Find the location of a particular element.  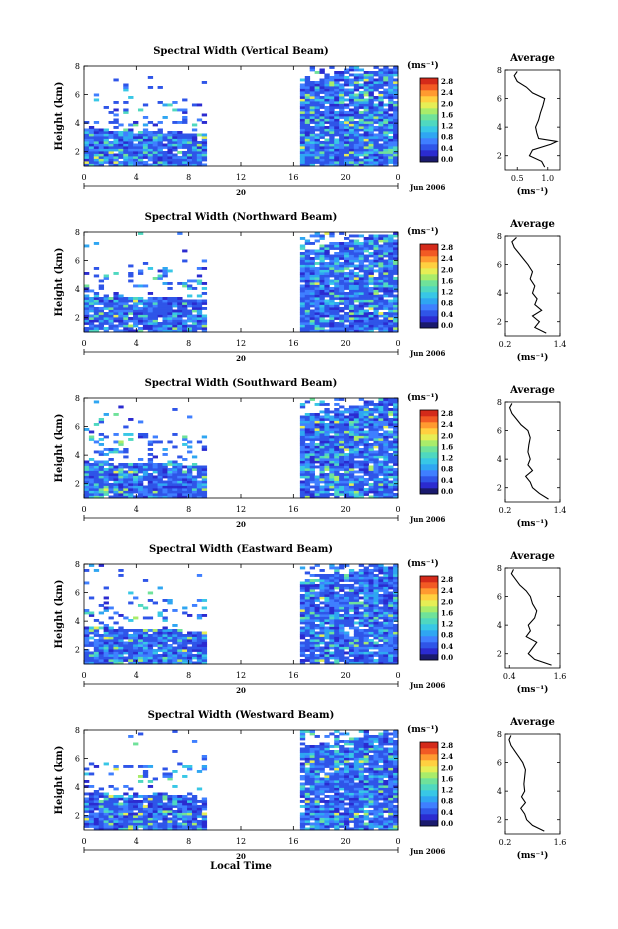

colorbar-tick-label: 1.2 is located at coordinates (447, 126).